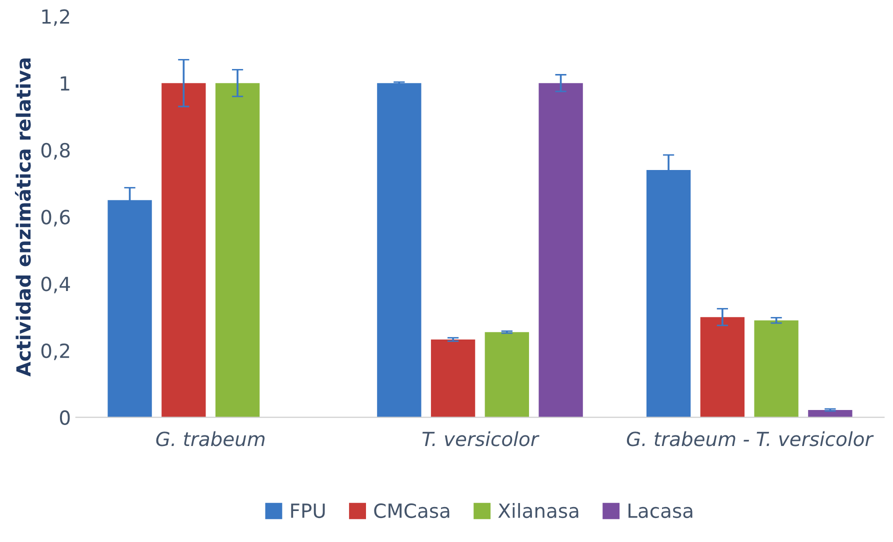  Describe the element at coordinates (538, 510) in the screenshot. I see `legend-label: Xilanasa` at that location.